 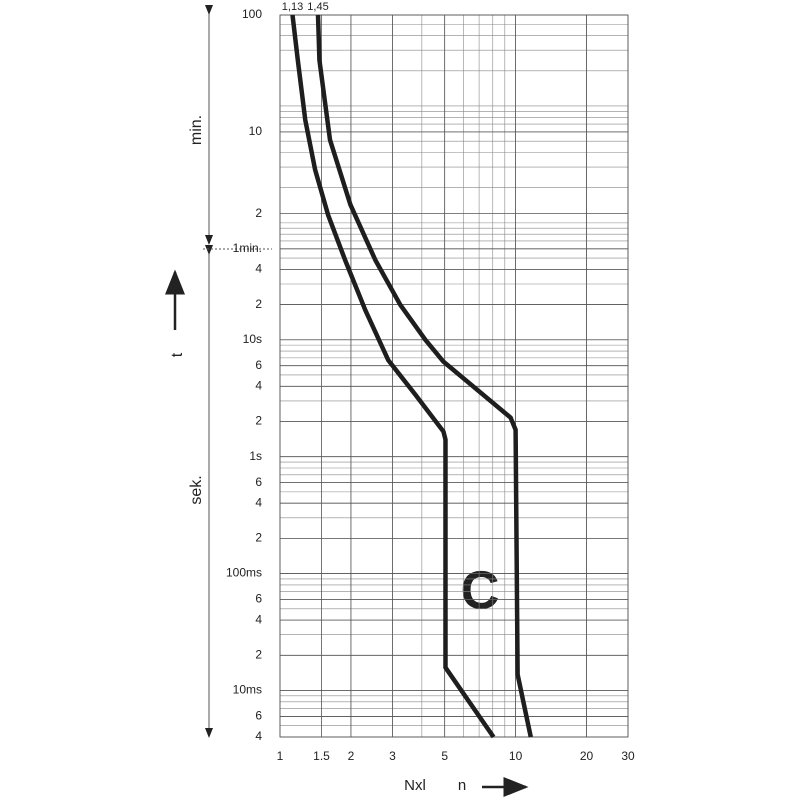 I want to click on x-label-n: n, so click(x=462, y=785).